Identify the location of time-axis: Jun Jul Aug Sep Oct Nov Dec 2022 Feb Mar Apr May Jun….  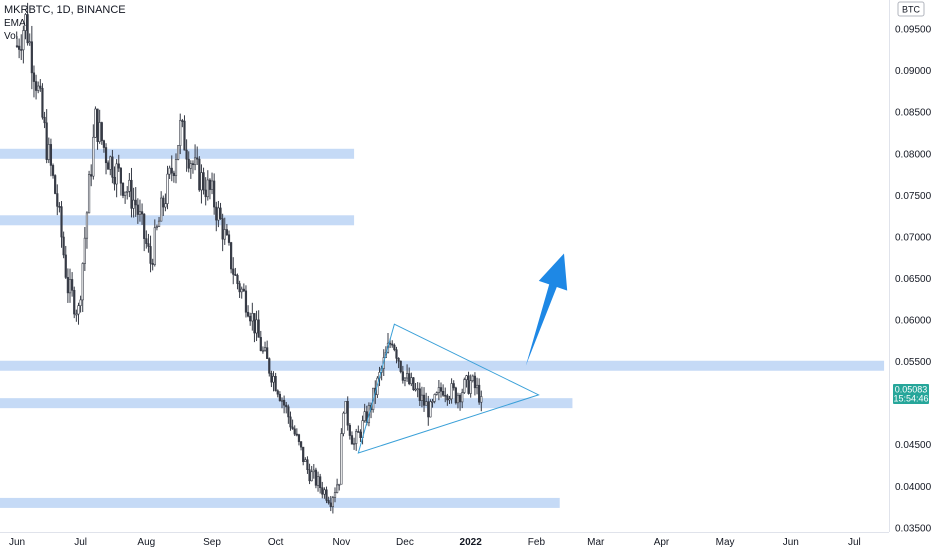
(444, 540).